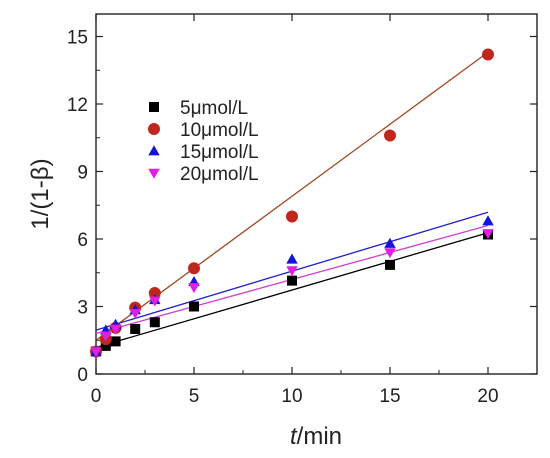 The image size is (550, 458). I want to click on legend-label: 5μmol/L, so click(214, 108).